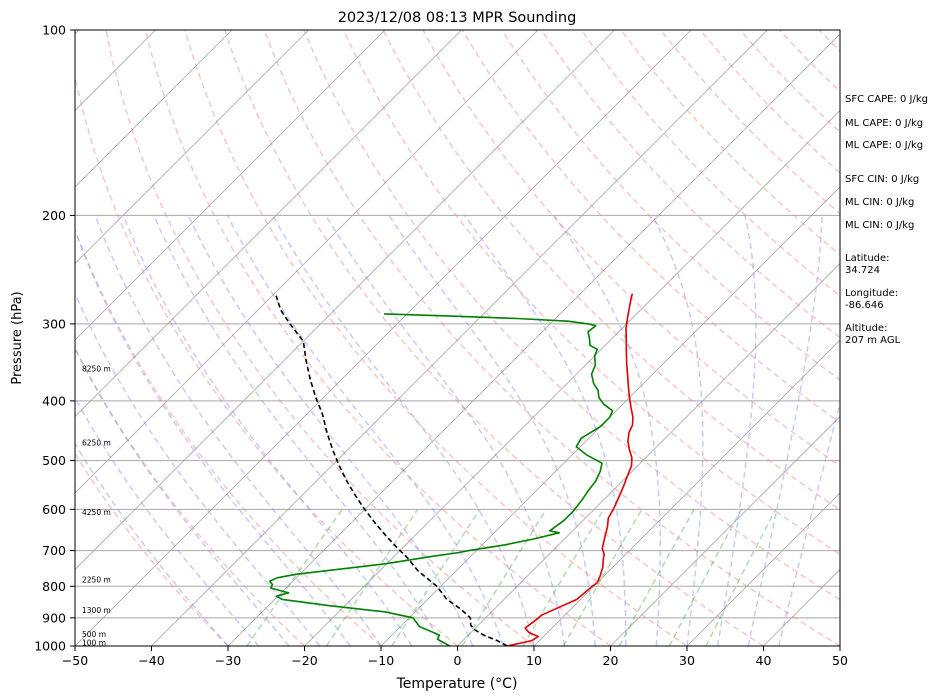 This screenshot has width=947, height=700. I want to click on x-tick-label: 50, so click(840, 660).